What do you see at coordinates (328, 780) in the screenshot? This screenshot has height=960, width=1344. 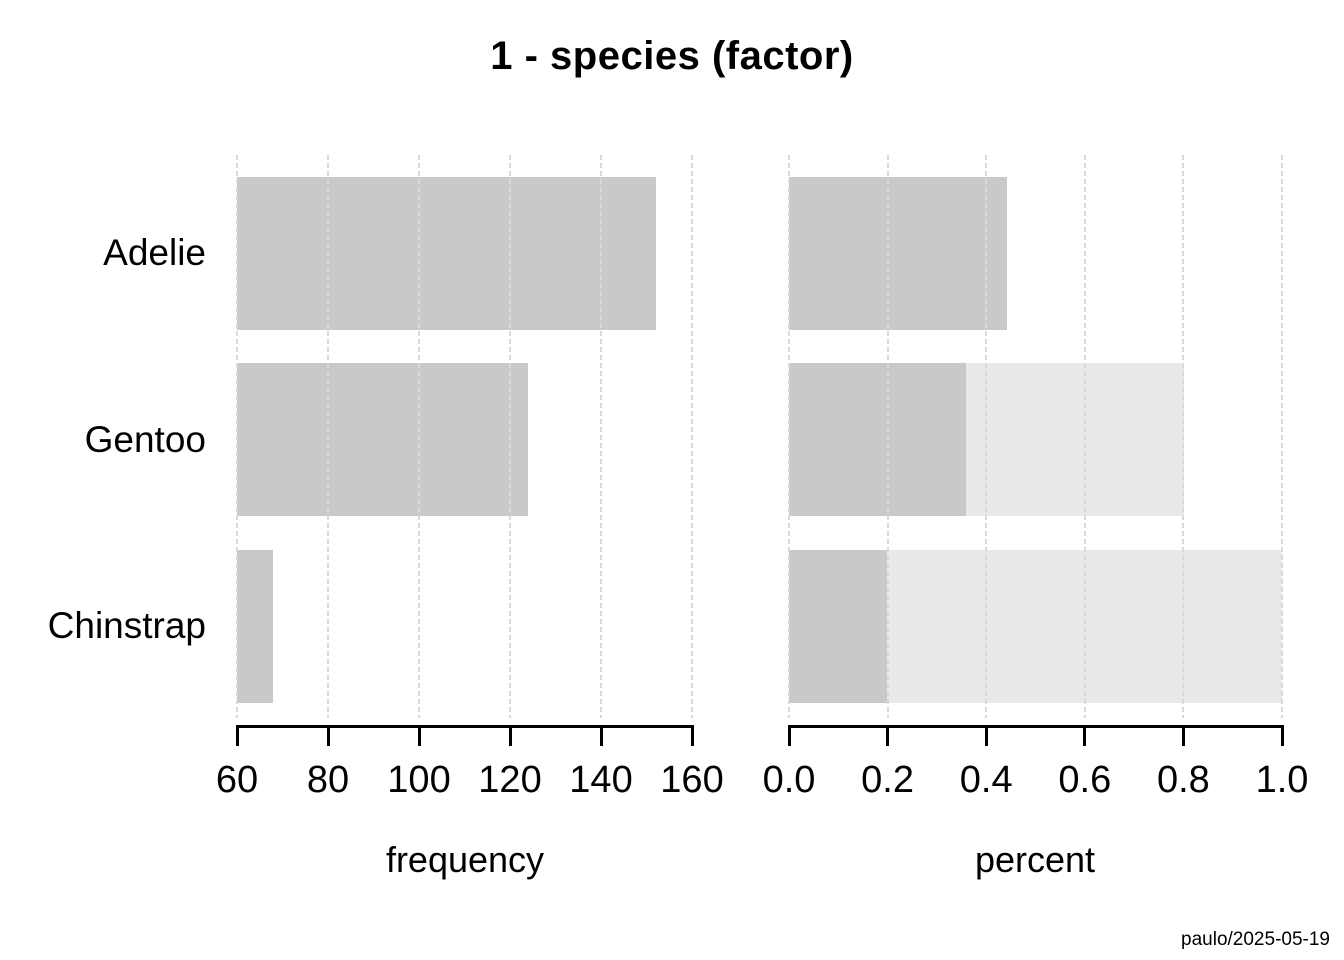 I see `tick-label: 80` at bounding box center [328, 780].